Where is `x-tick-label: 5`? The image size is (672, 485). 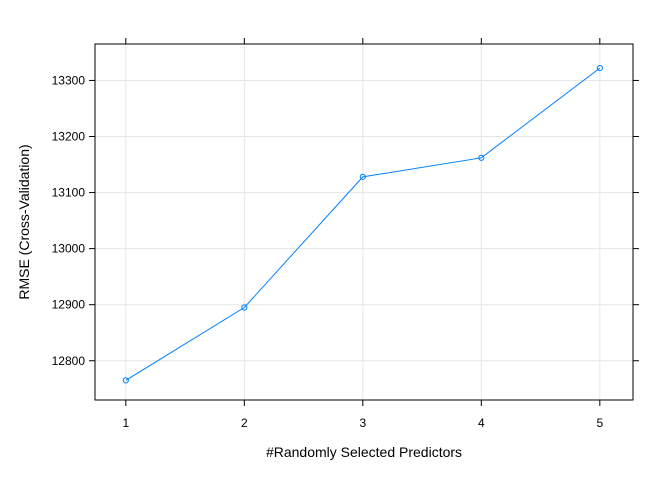
x-tick-label: 5 is located at coordinates (599, 423).